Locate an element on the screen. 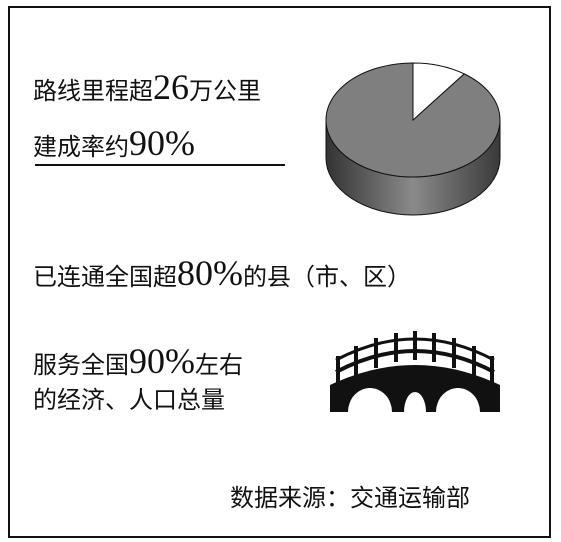 This screenshot has height=542, width=561. text-line: 已连通全国超80%的县（市、区） is located at coordinates (222, 273).